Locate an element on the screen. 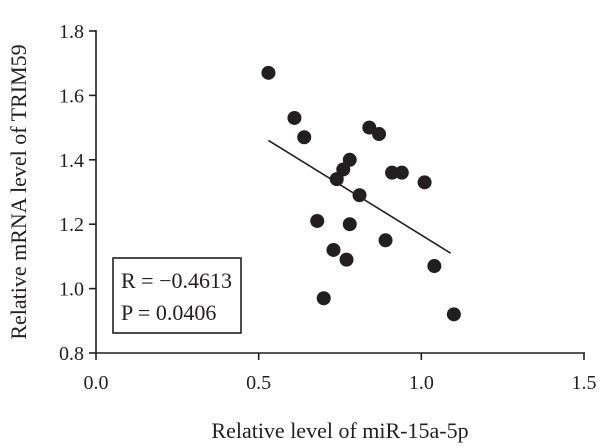  y-tick-label: 1.4 is located at coordinates (71, 161).